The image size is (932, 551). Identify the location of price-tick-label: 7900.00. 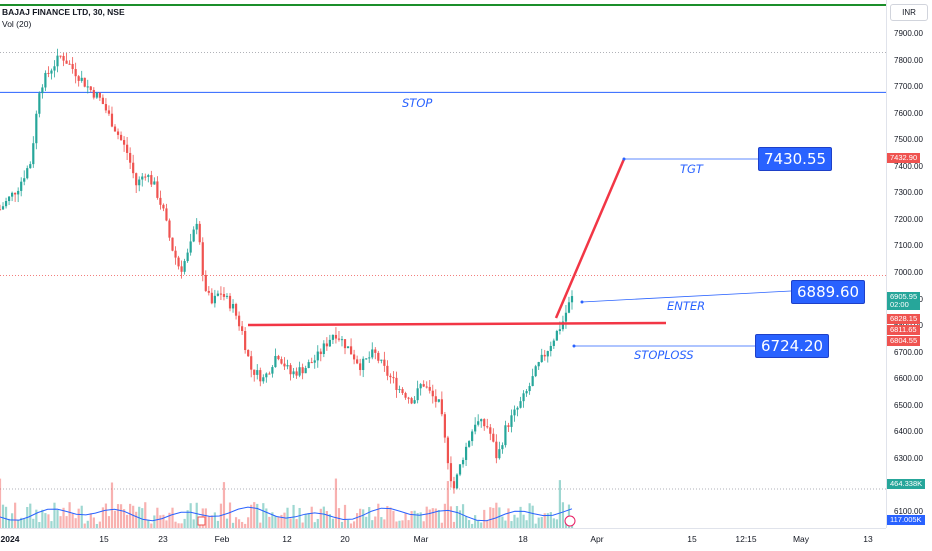
(908, 33).